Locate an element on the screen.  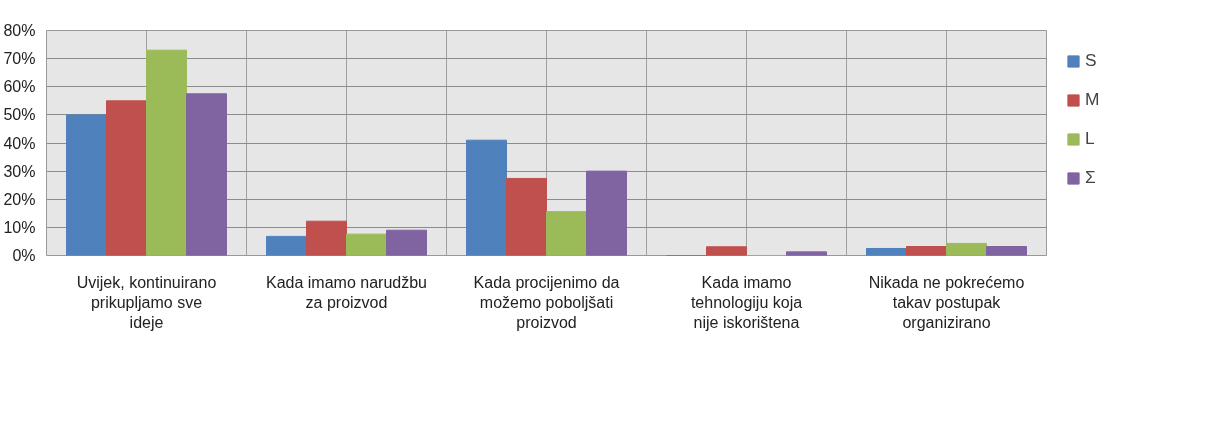
y-tick-label: 50% is located at coordinates (19, 115).